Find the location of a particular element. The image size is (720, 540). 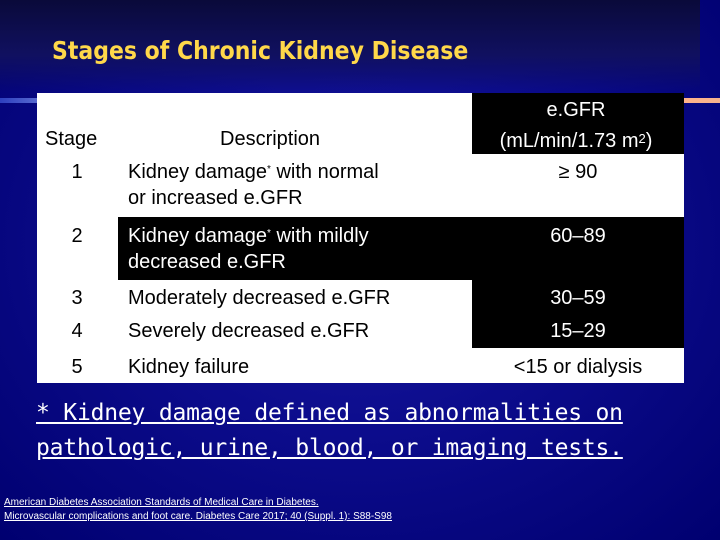

row-4-stage: 4 is located at coordinates (77, 331).